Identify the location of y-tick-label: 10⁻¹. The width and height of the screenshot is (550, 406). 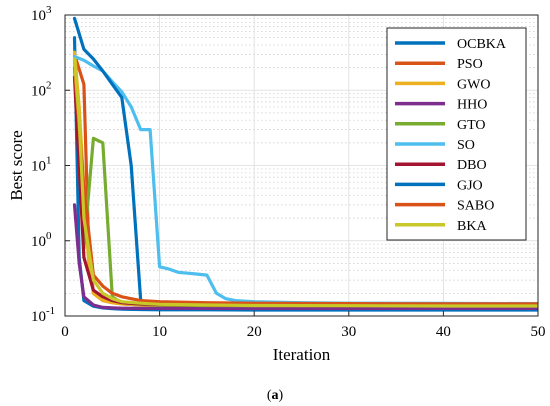
(43, 315).